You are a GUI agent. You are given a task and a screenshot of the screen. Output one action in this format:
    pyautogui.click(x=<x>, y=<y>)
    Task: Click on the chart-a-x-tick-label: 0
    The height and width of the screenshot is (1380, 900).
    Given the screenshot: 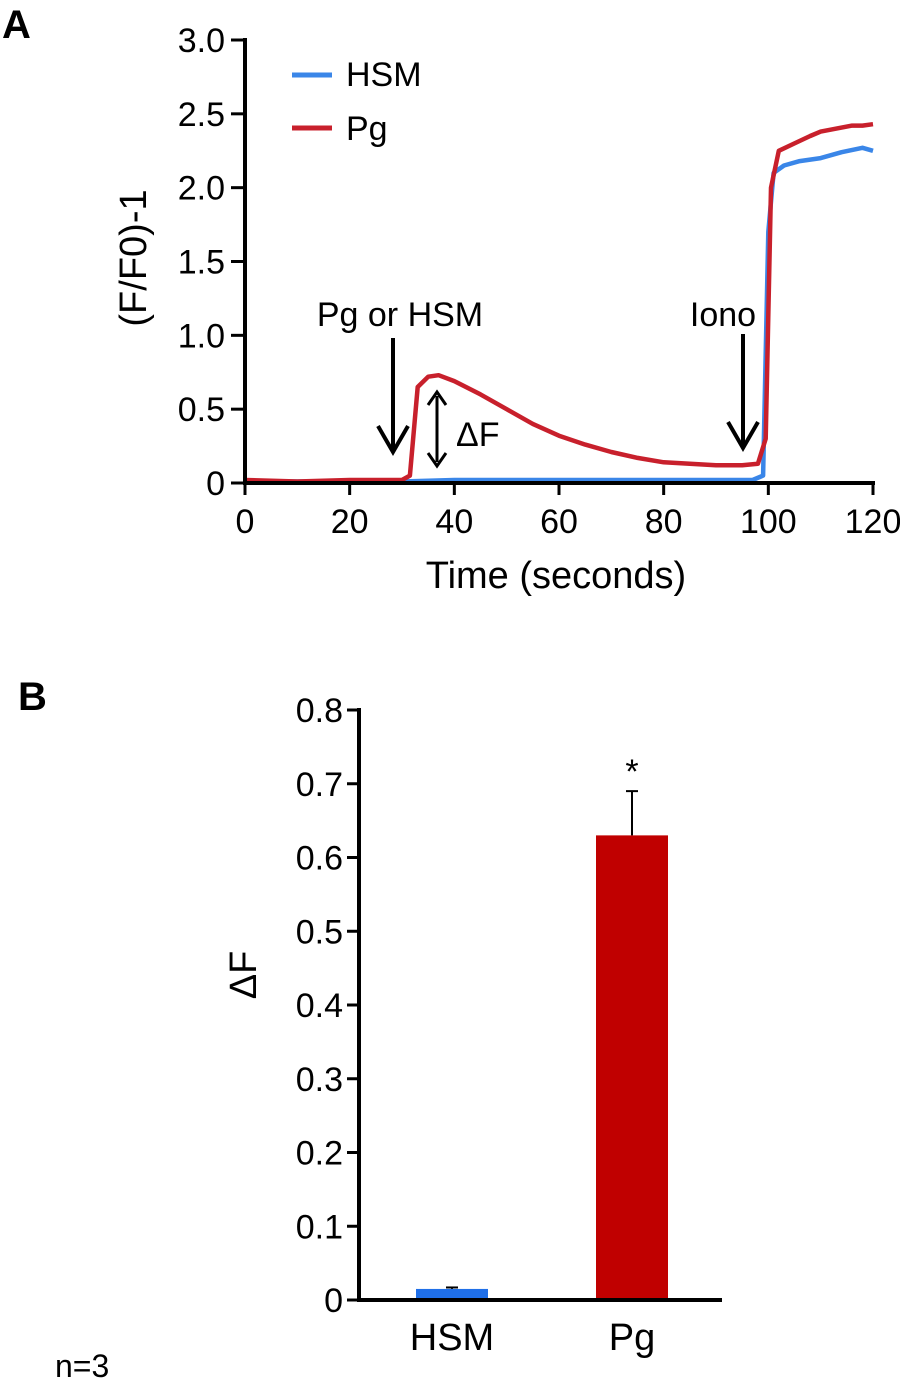 What is the action you would take?
    pyautogui.click(x=245, y=522)
    